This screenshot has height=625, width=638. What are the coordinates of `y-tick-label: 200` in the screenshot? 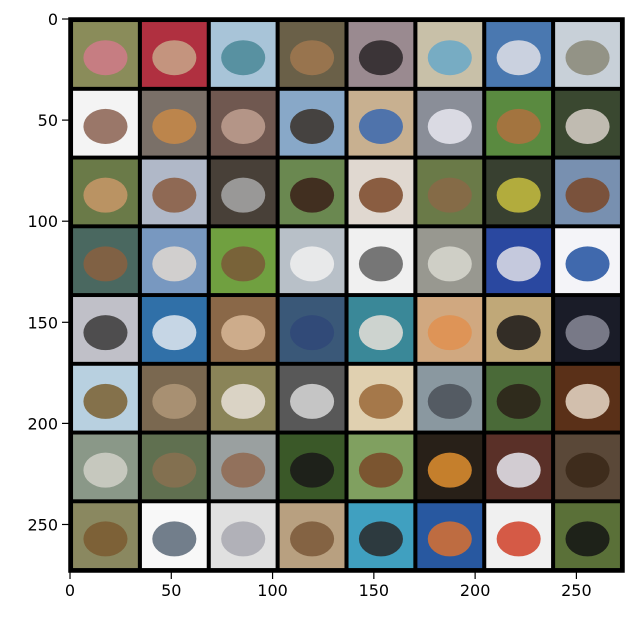 It's located at (42, 423).